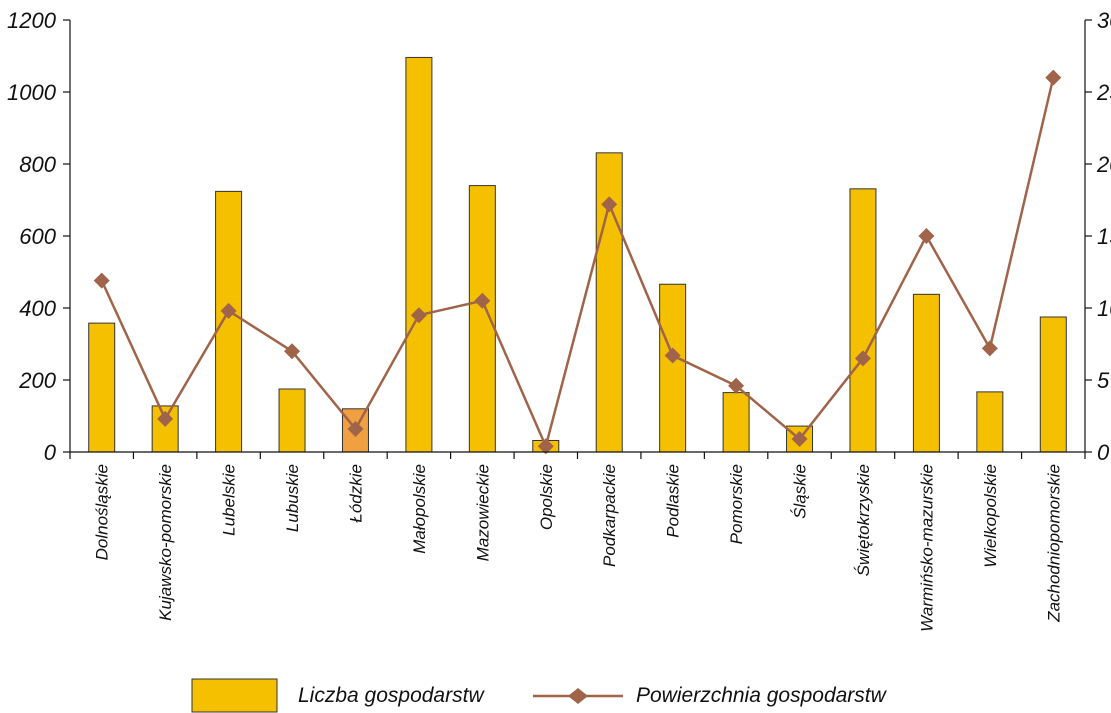 The height and width of the screenshot is (713, 1111). Describe the element at coordinates (1103, 164) in the screenshot. I see `right-axis-tick-label: 20` at that location.